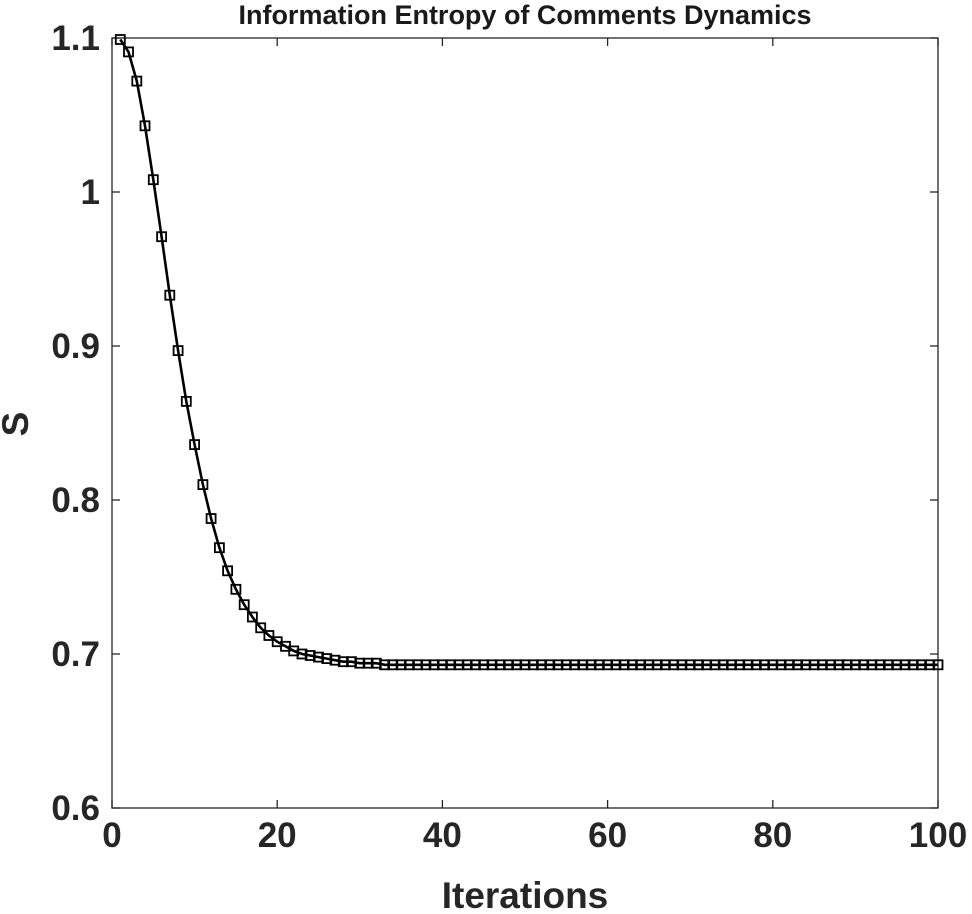  I want to click on x-axis-label: Iterations, so click(525, 894).